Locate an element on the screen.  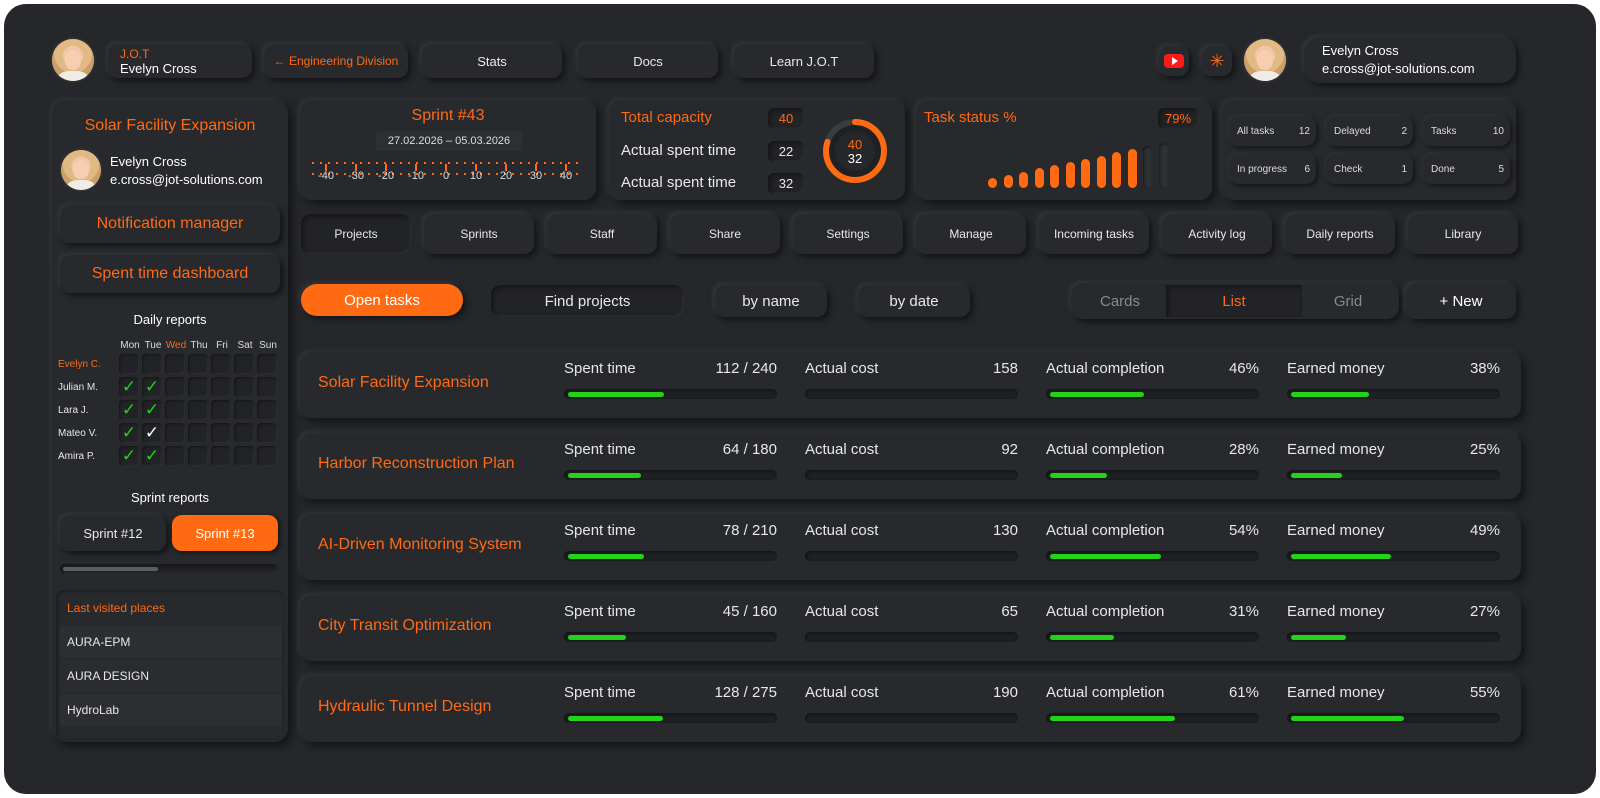
last-visited-item: HydroLab is located at coordinates (171, 710).